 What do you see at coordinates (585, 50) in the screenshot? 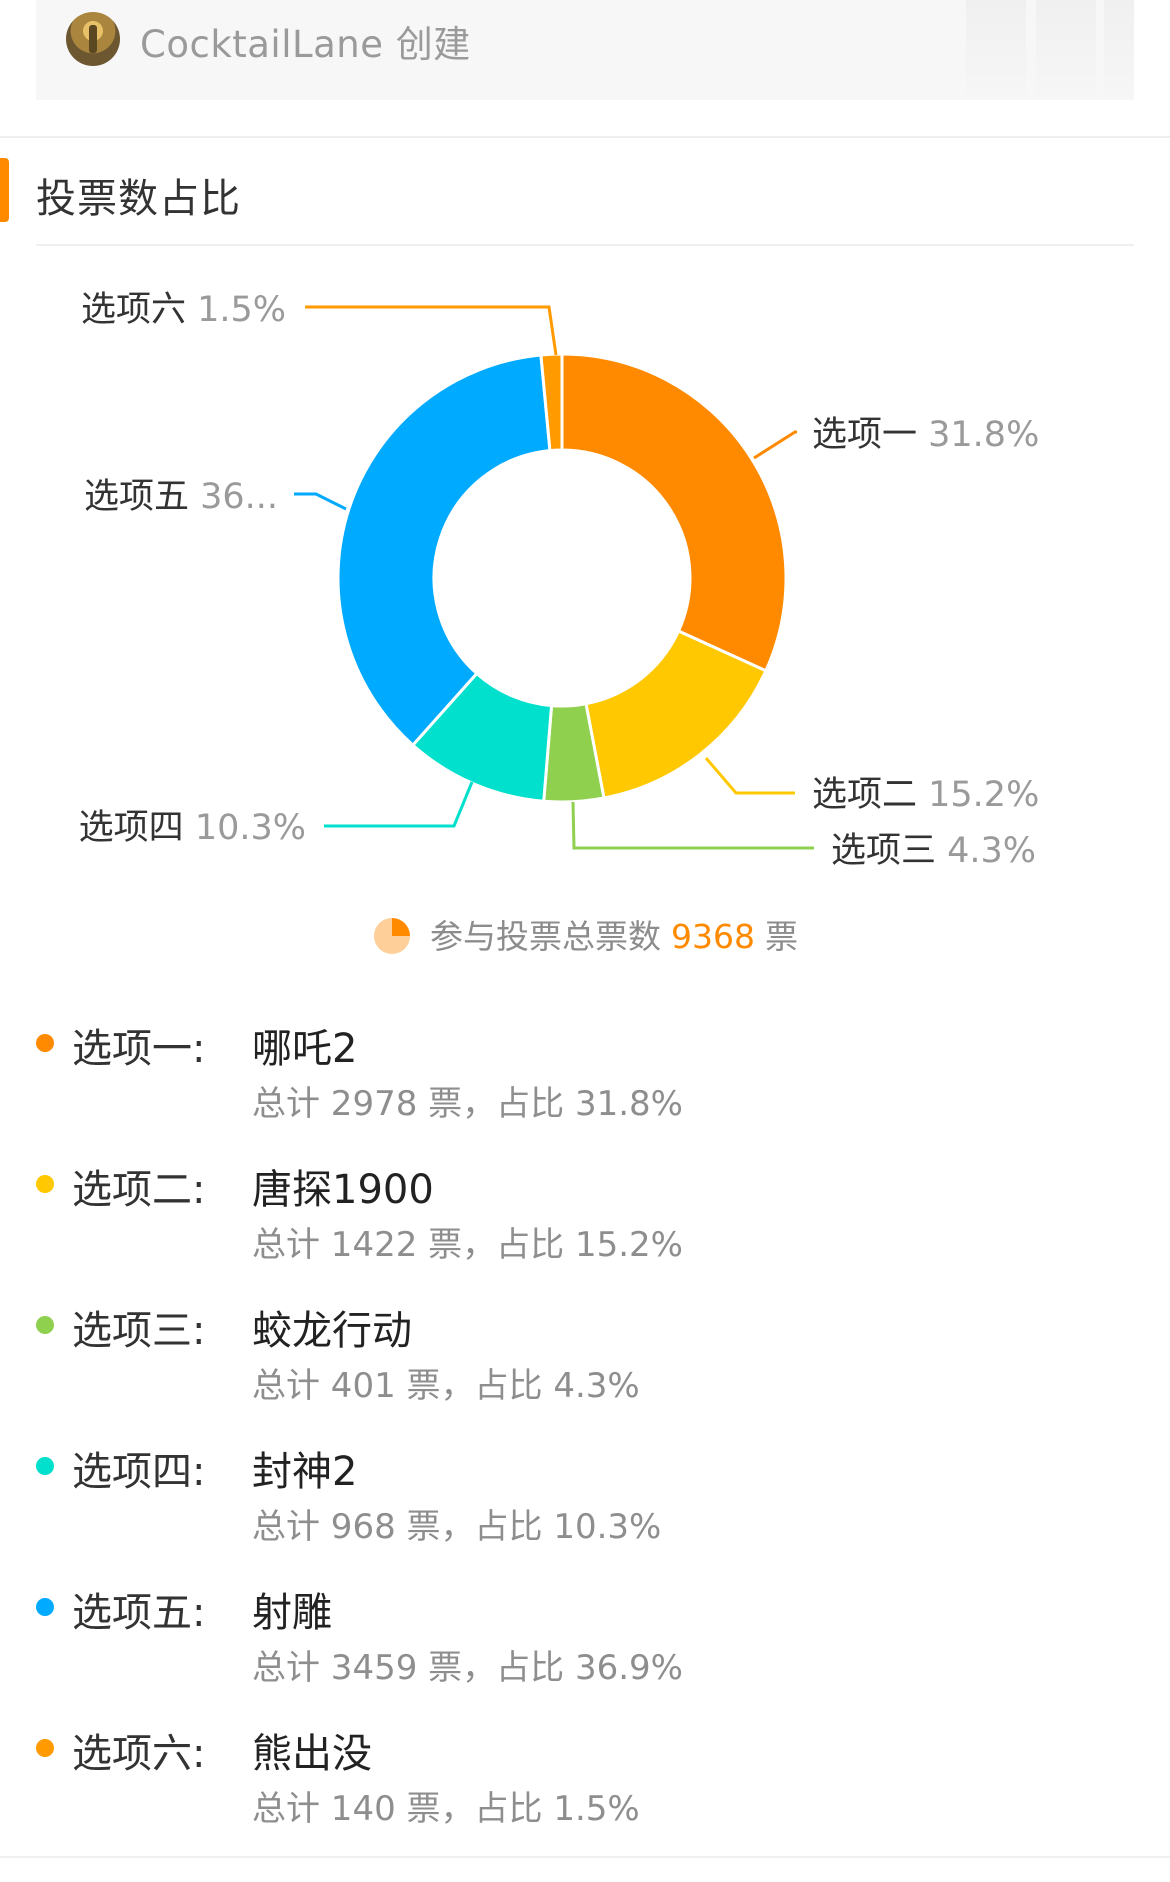
I see `creator-card: CocktailLane 创建` at bounding box center [585, 50].